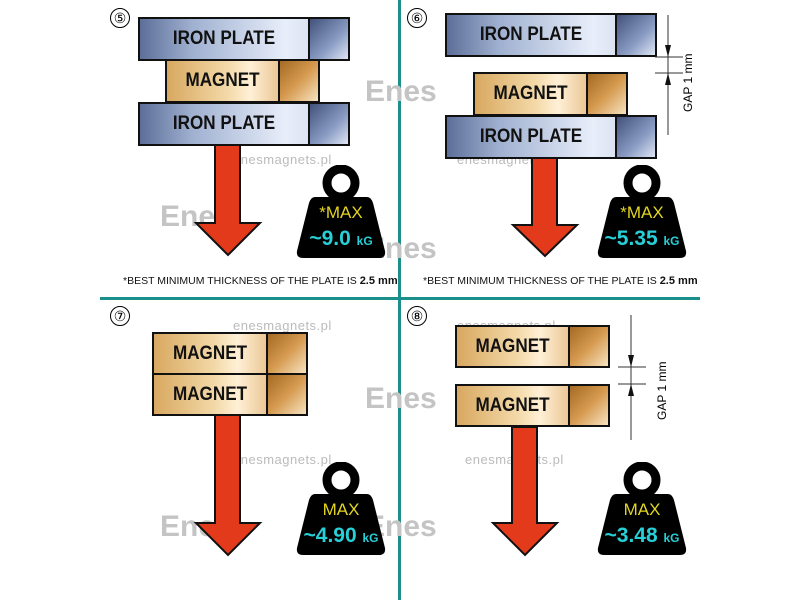  I want to click on max-value: ~4.90 kG, so click(341, 535).